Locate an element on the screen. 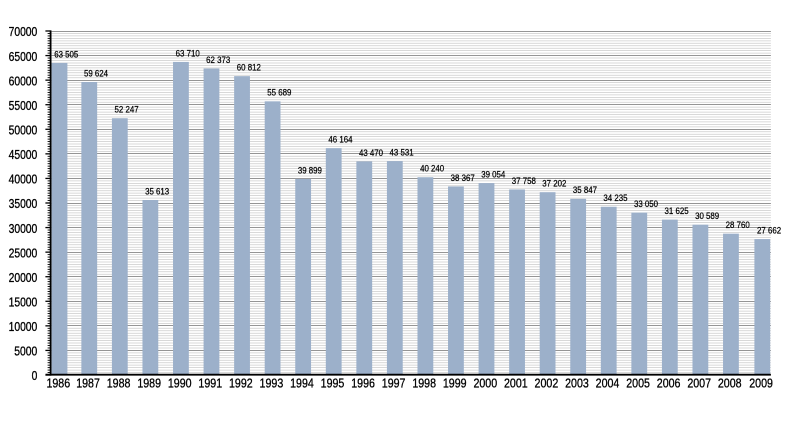  svg-text: 15000 is located at coordinates (23, 302).